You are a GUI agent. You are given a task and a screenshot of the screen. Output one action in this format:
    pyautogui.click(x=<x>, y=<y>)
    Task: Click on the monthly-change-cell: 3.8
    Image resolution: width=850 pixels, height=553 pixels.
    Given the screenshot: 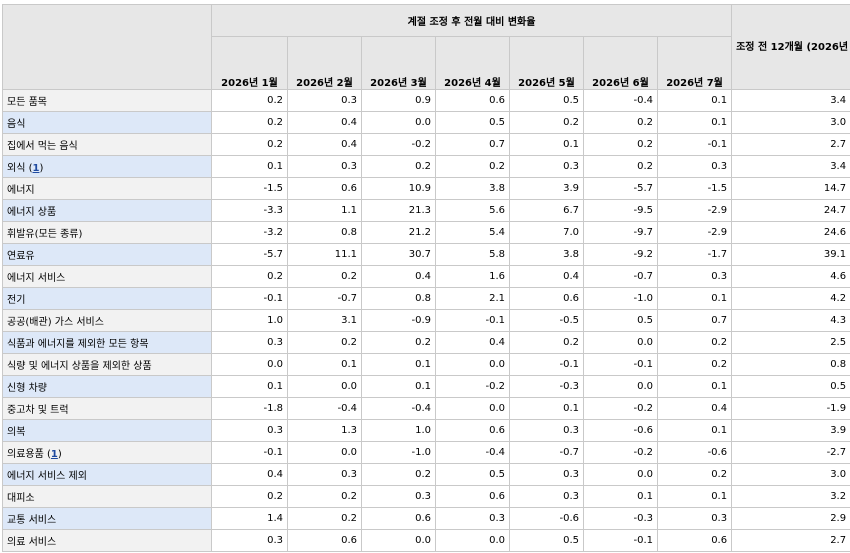 What is the action you would take?
    pyautogui.click(x=546, y=254)
    